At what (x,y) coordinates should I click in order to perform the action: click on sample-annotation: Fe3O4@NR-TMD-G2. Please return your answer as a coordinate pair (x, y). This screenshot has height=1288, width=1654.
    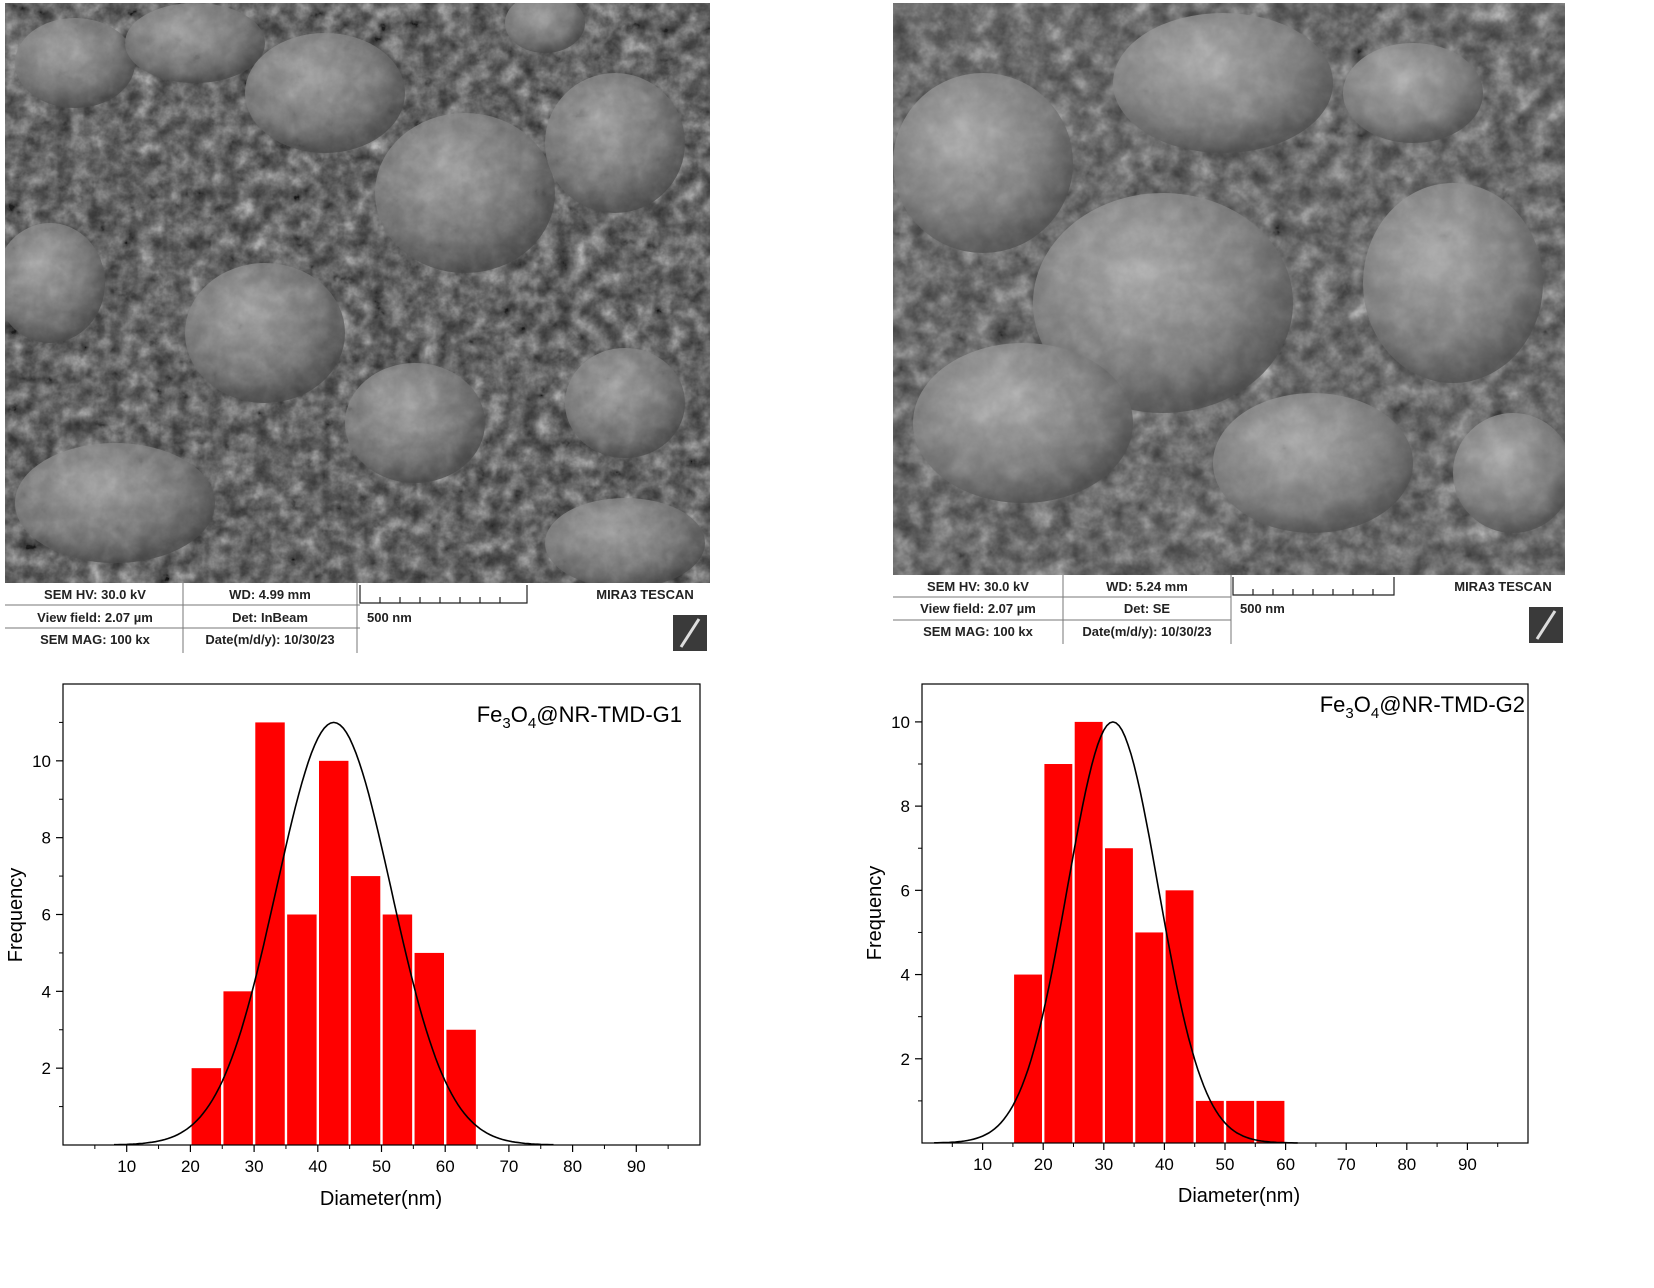
    Looking at the image, I should click on (1422, 707).